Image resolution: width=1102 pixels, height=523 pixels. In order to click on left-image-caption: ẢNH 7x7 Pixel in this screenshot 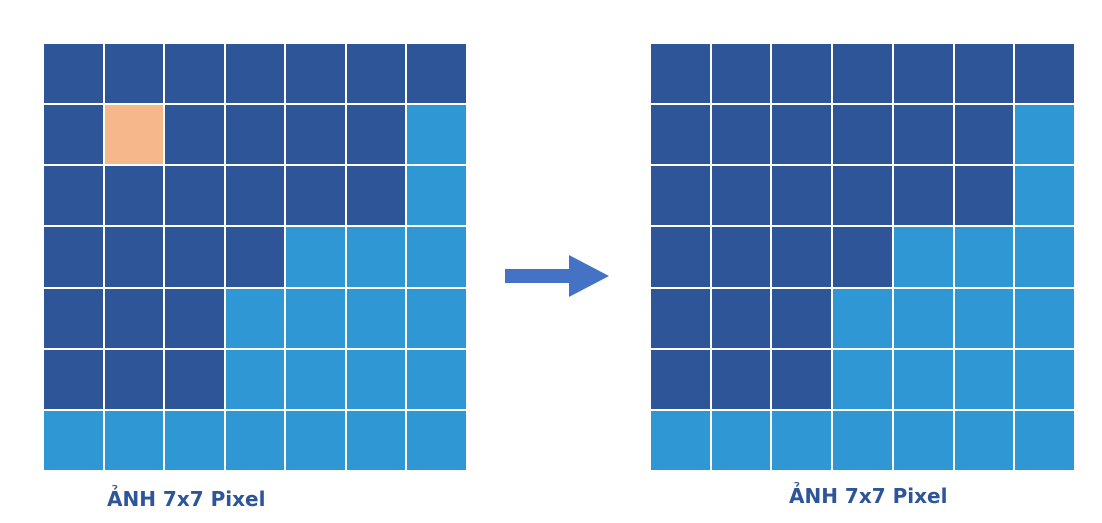, I will do `click(186, 499)`.